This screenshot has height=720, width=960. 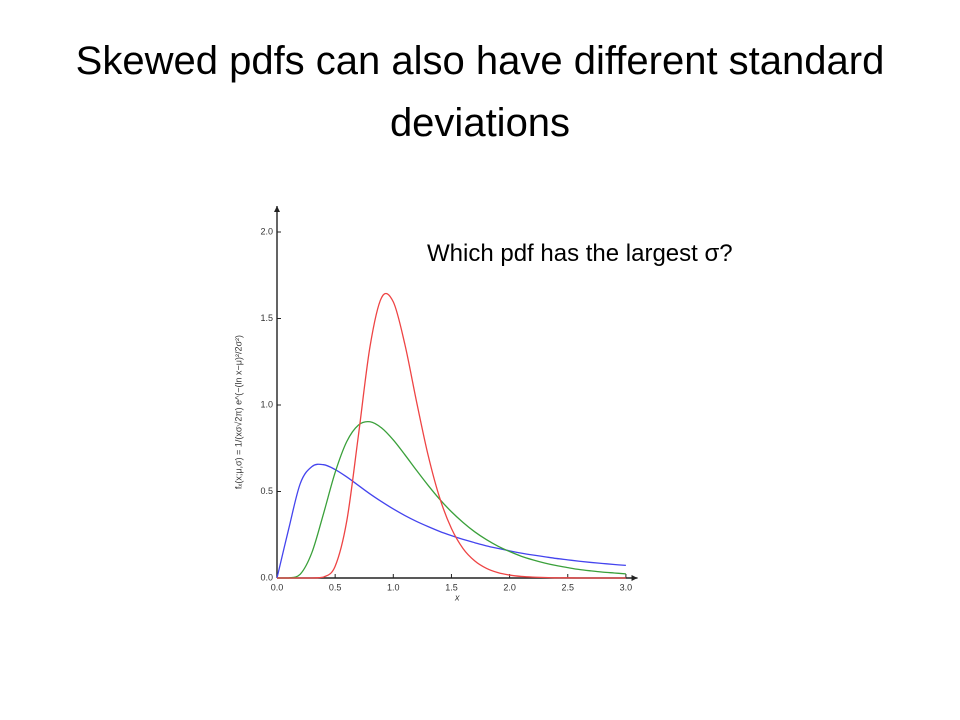 What do you see at coordinates (626, 587) in the screenshot?
I see `x-tick-label: 3.0` at bounding box center [626, 587].